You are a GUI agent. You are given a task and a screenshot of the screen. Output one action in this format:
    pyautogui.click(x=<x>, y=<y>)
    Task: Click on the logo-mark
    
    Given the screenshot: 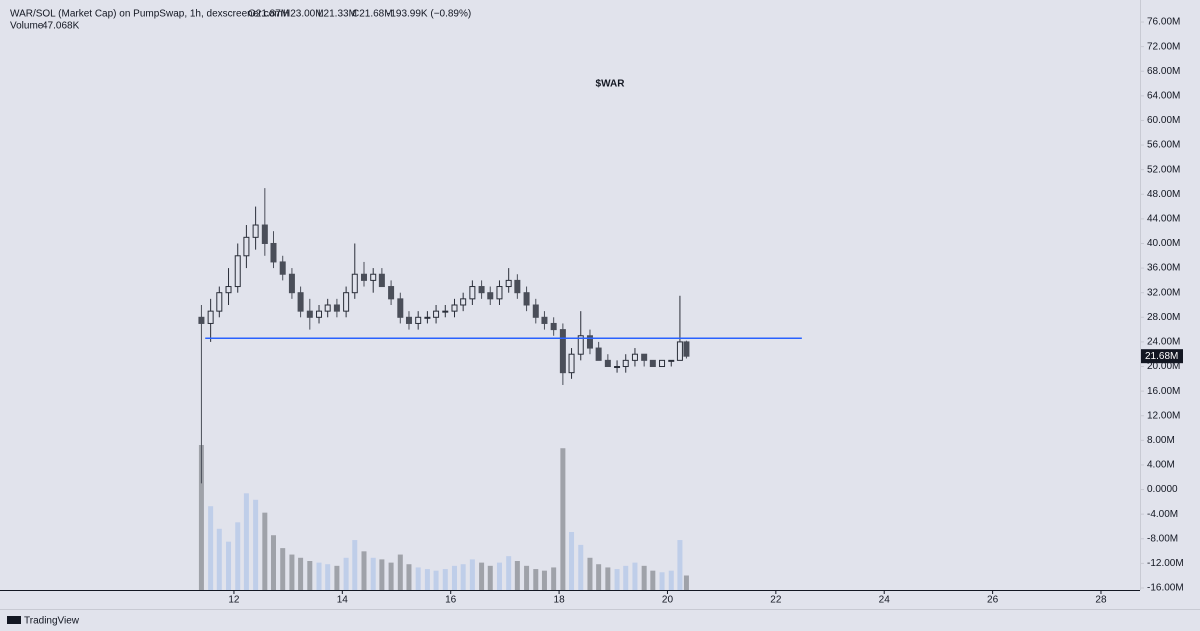 What is the action you would take?
    pyautogui.click(x=14, y=620)
    